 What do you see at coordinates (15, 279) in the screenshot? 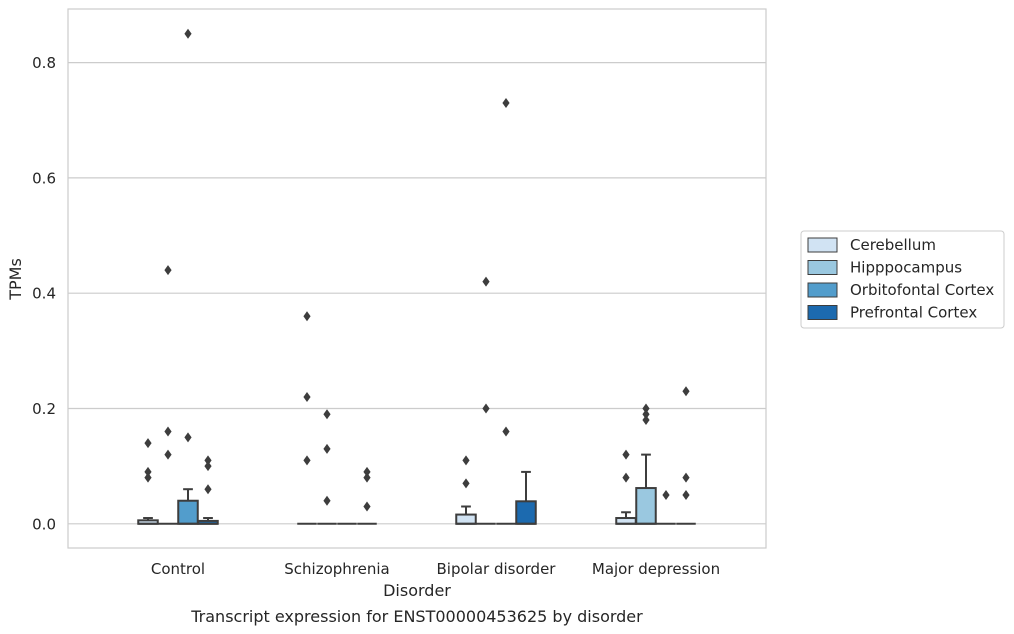
I see `y-axis-label: TPMs` at bounding box center [15, 279].